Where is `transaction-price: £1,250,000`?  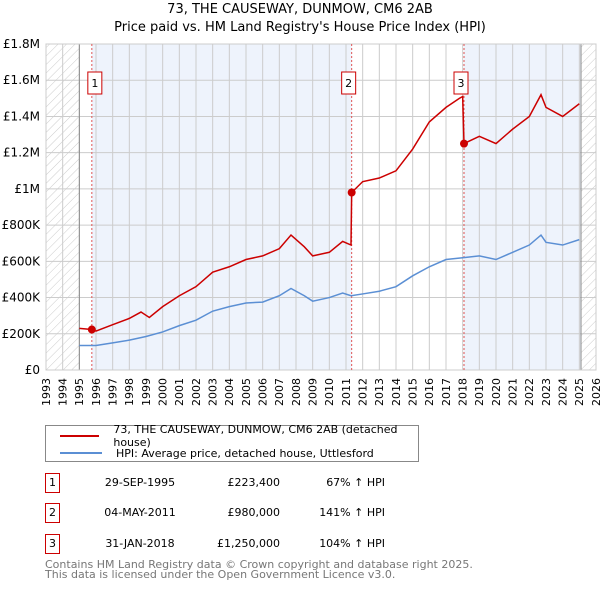 transaction-price: £1,250,000 is located at coordinates (248, 543).